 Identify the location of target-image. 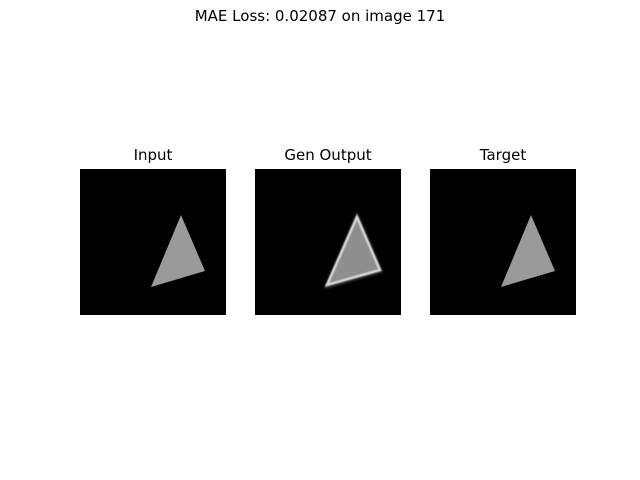
(503, 242).